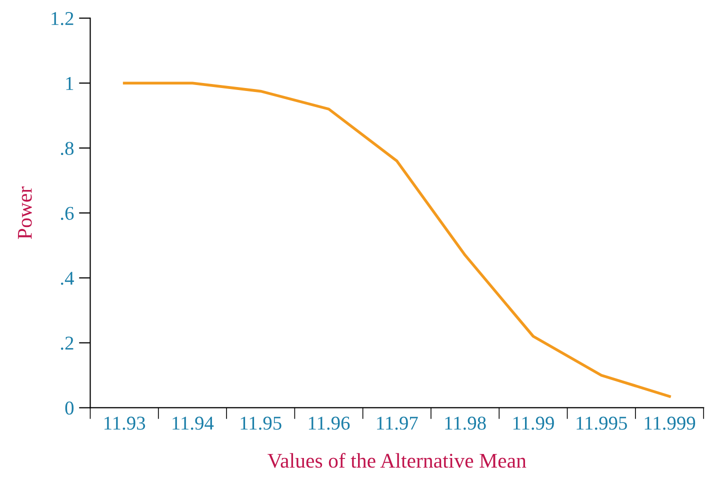 This screenshot has width=705, height=478. I want to click on x-tick-label: 11.99, so click(533, 423).